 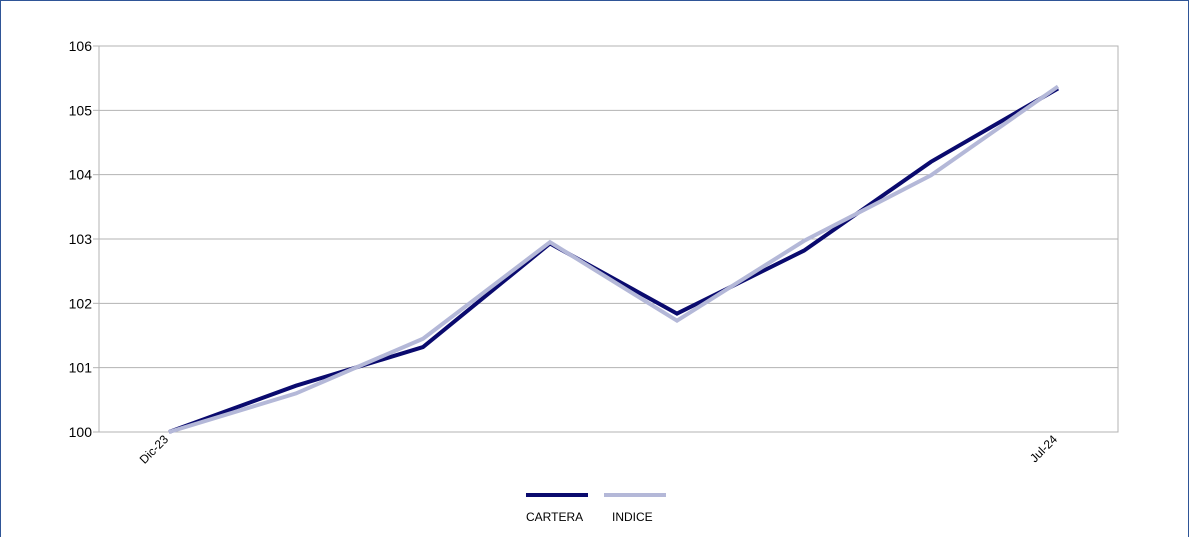 I want to click on y-tick-label: 105, so click(x=81, y=110).